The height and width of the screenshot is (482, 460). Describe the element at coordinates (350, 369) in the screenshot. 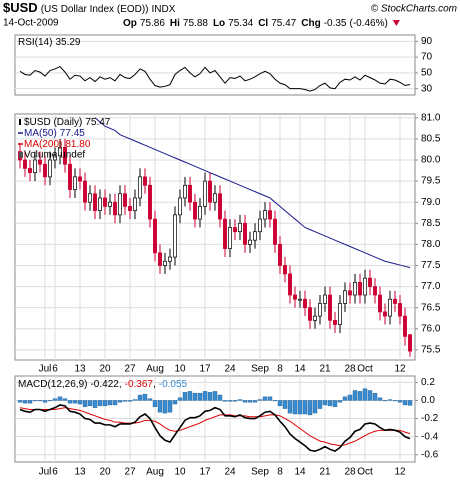

I see `x-tick-label: 28` at that location.